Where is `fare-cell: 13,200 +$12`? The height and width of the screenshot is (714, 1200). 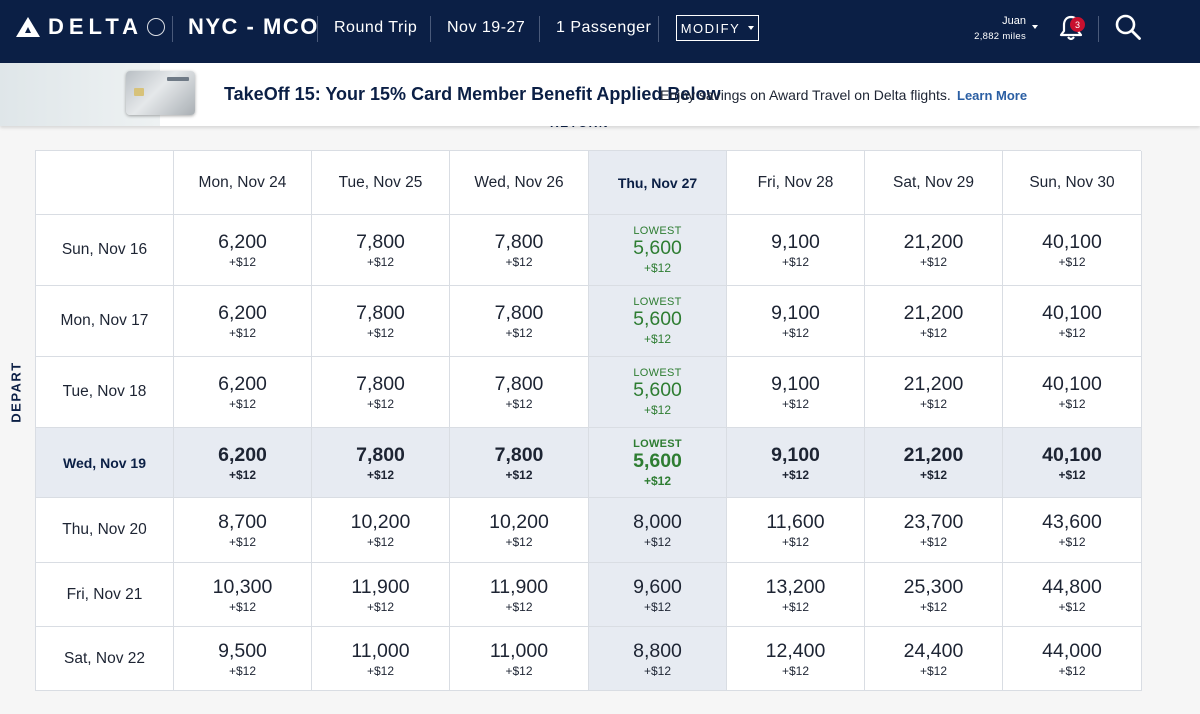 fare-cell: 13,200 +$12 is located at coordinates (796, 595).